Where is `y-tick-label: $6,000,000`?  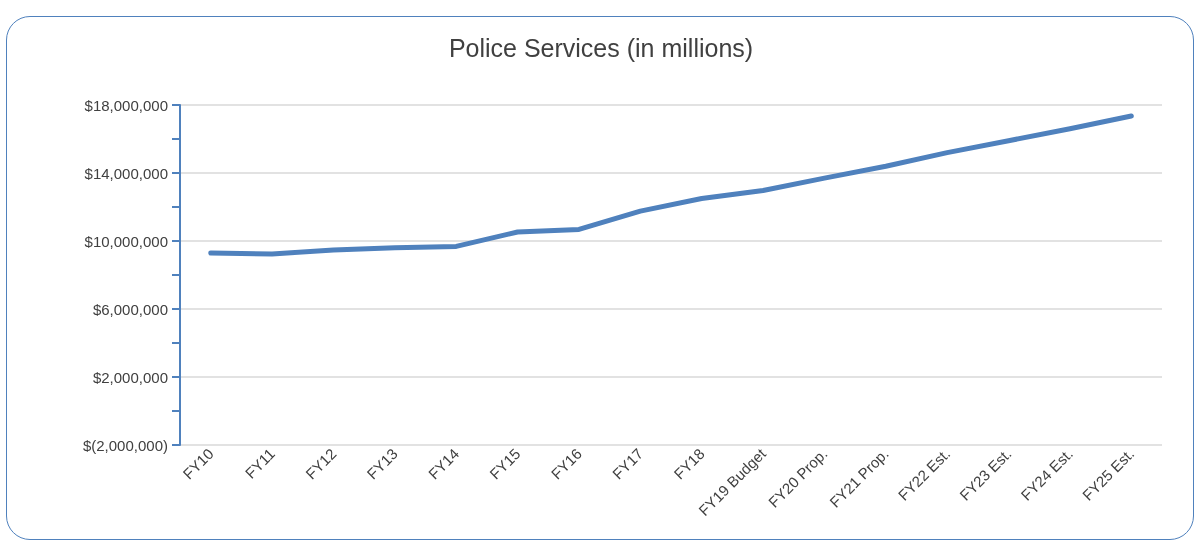 y-tick-label: $6,000,000 is located at coordinates (130, 309).